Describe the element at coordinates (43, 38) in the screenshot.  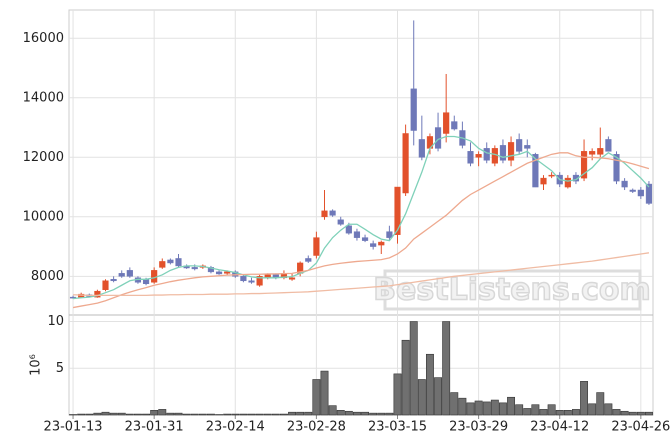
I see `y-tick-label: 16000` at that location.